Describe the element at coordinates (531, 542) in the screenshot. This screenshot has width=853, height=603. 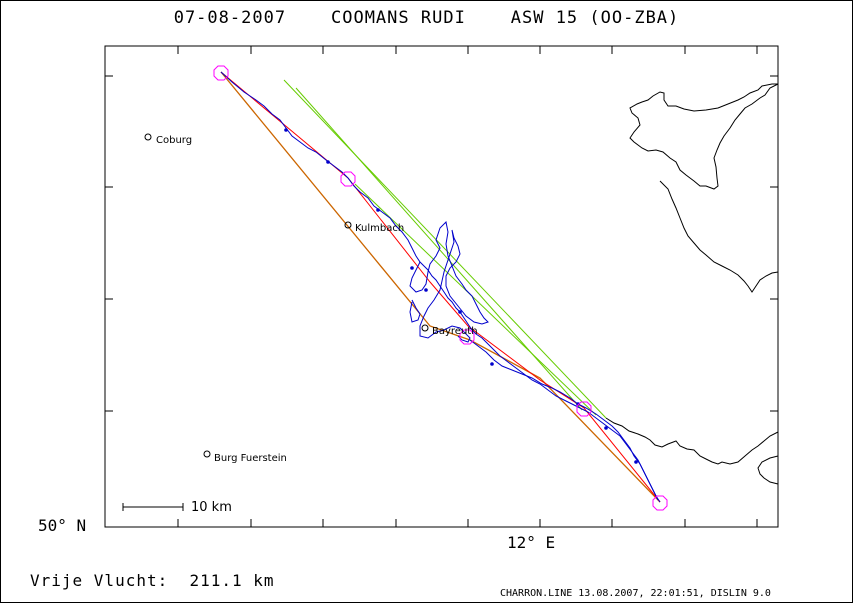
I see `longitude-label: 12° E` at that location.